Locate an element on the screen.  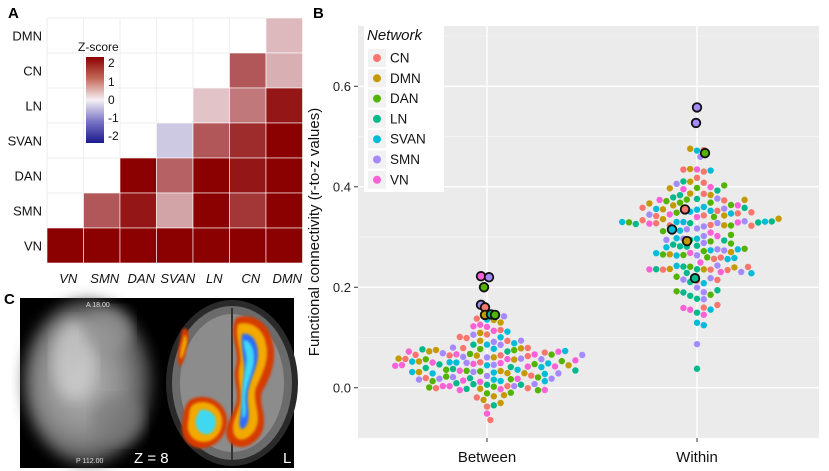
legend-title: Network is located at coordinates (395, 35).